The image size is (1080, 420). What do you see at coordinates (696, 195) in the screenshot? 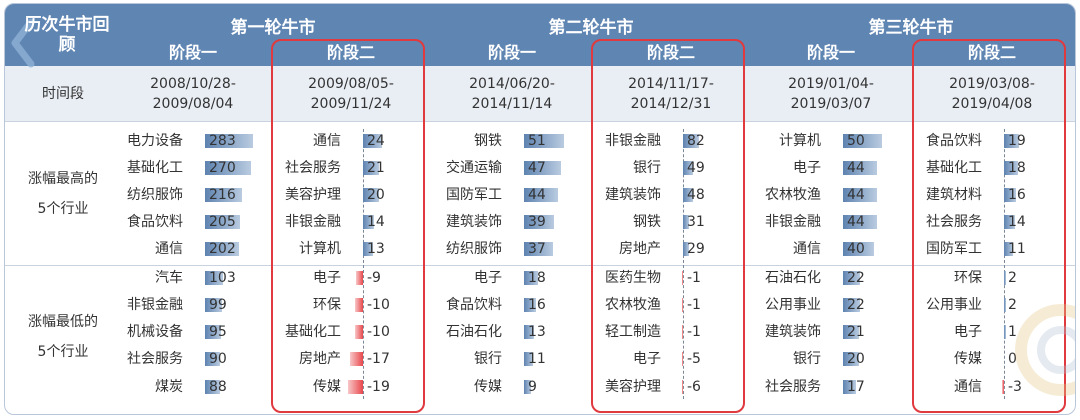
I see `bar-value: 48` at bounding box center [696, 195].